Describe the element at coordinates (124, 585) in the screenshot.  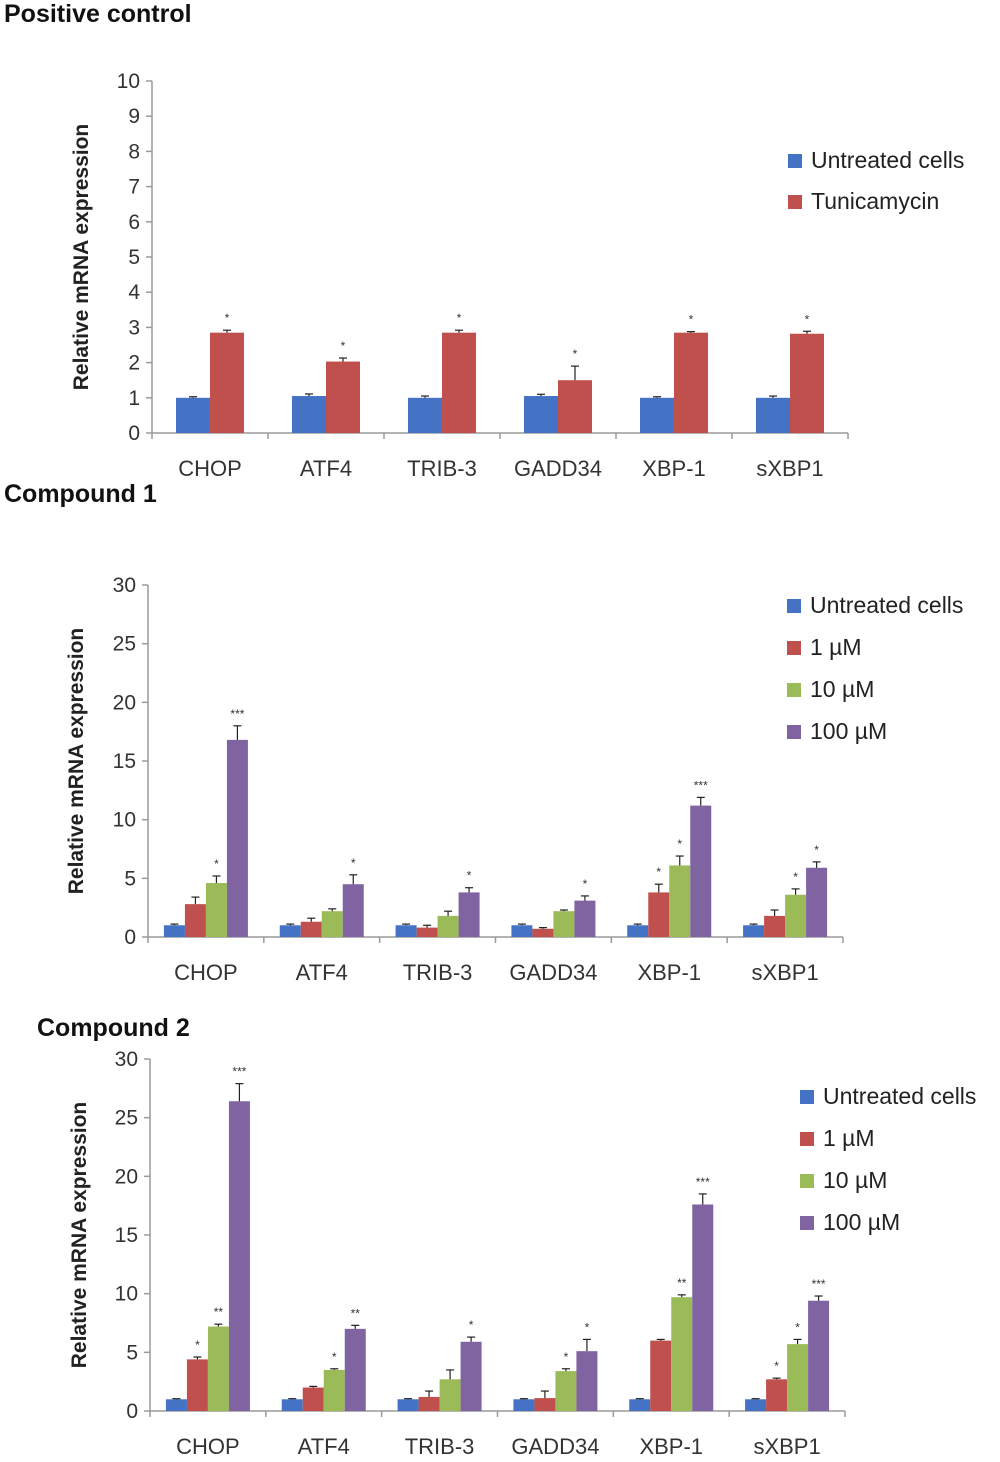
I see `y-tick-label: 30` at that location.